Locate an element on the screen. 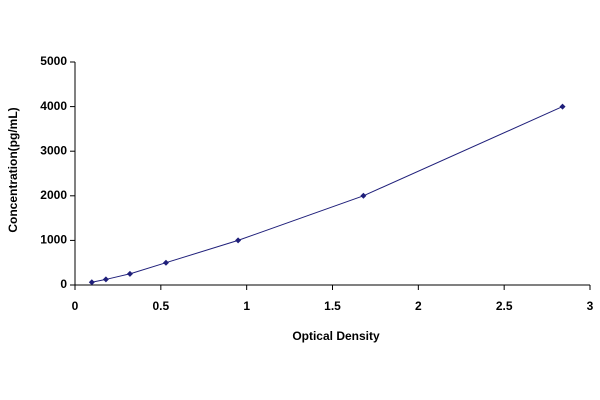 The height and width of the screenshot is (400, 600). x-tick-label: 0 is located at coordinates (75, 306).